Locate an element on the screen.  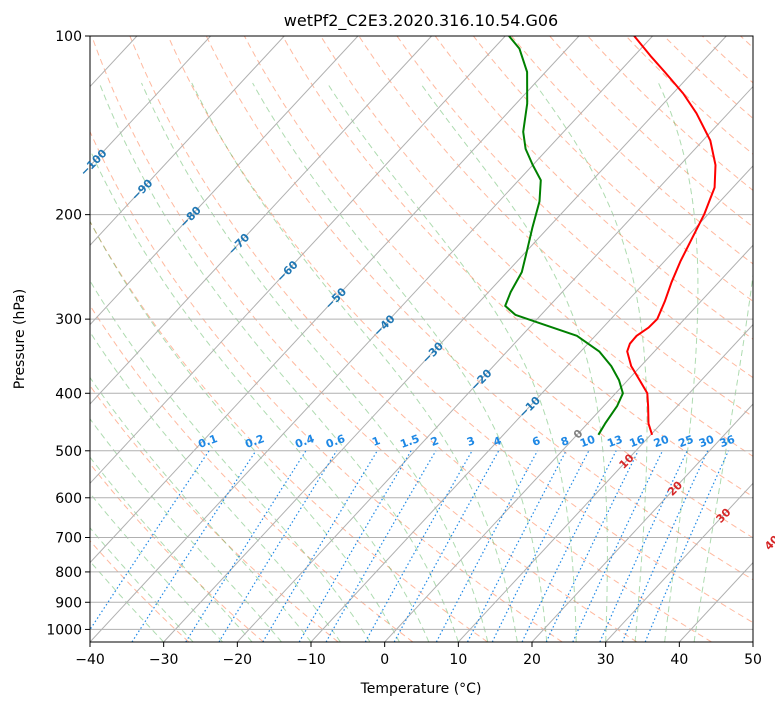
mixing-ratio-label: 2 is located at coordinates (435, 441).